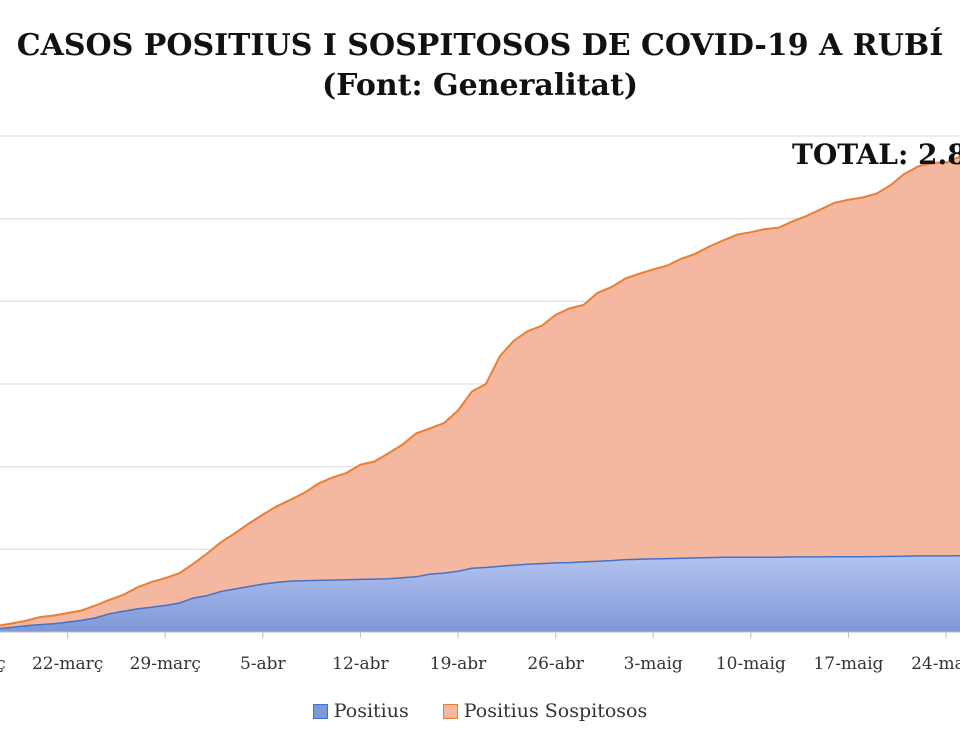 The image size is (960, 750). What do you see at coordinates (480, 85) in the screenshot?
I see `chart-subtitle: (Font: Generalitat)` at bounding box center [480, 85].